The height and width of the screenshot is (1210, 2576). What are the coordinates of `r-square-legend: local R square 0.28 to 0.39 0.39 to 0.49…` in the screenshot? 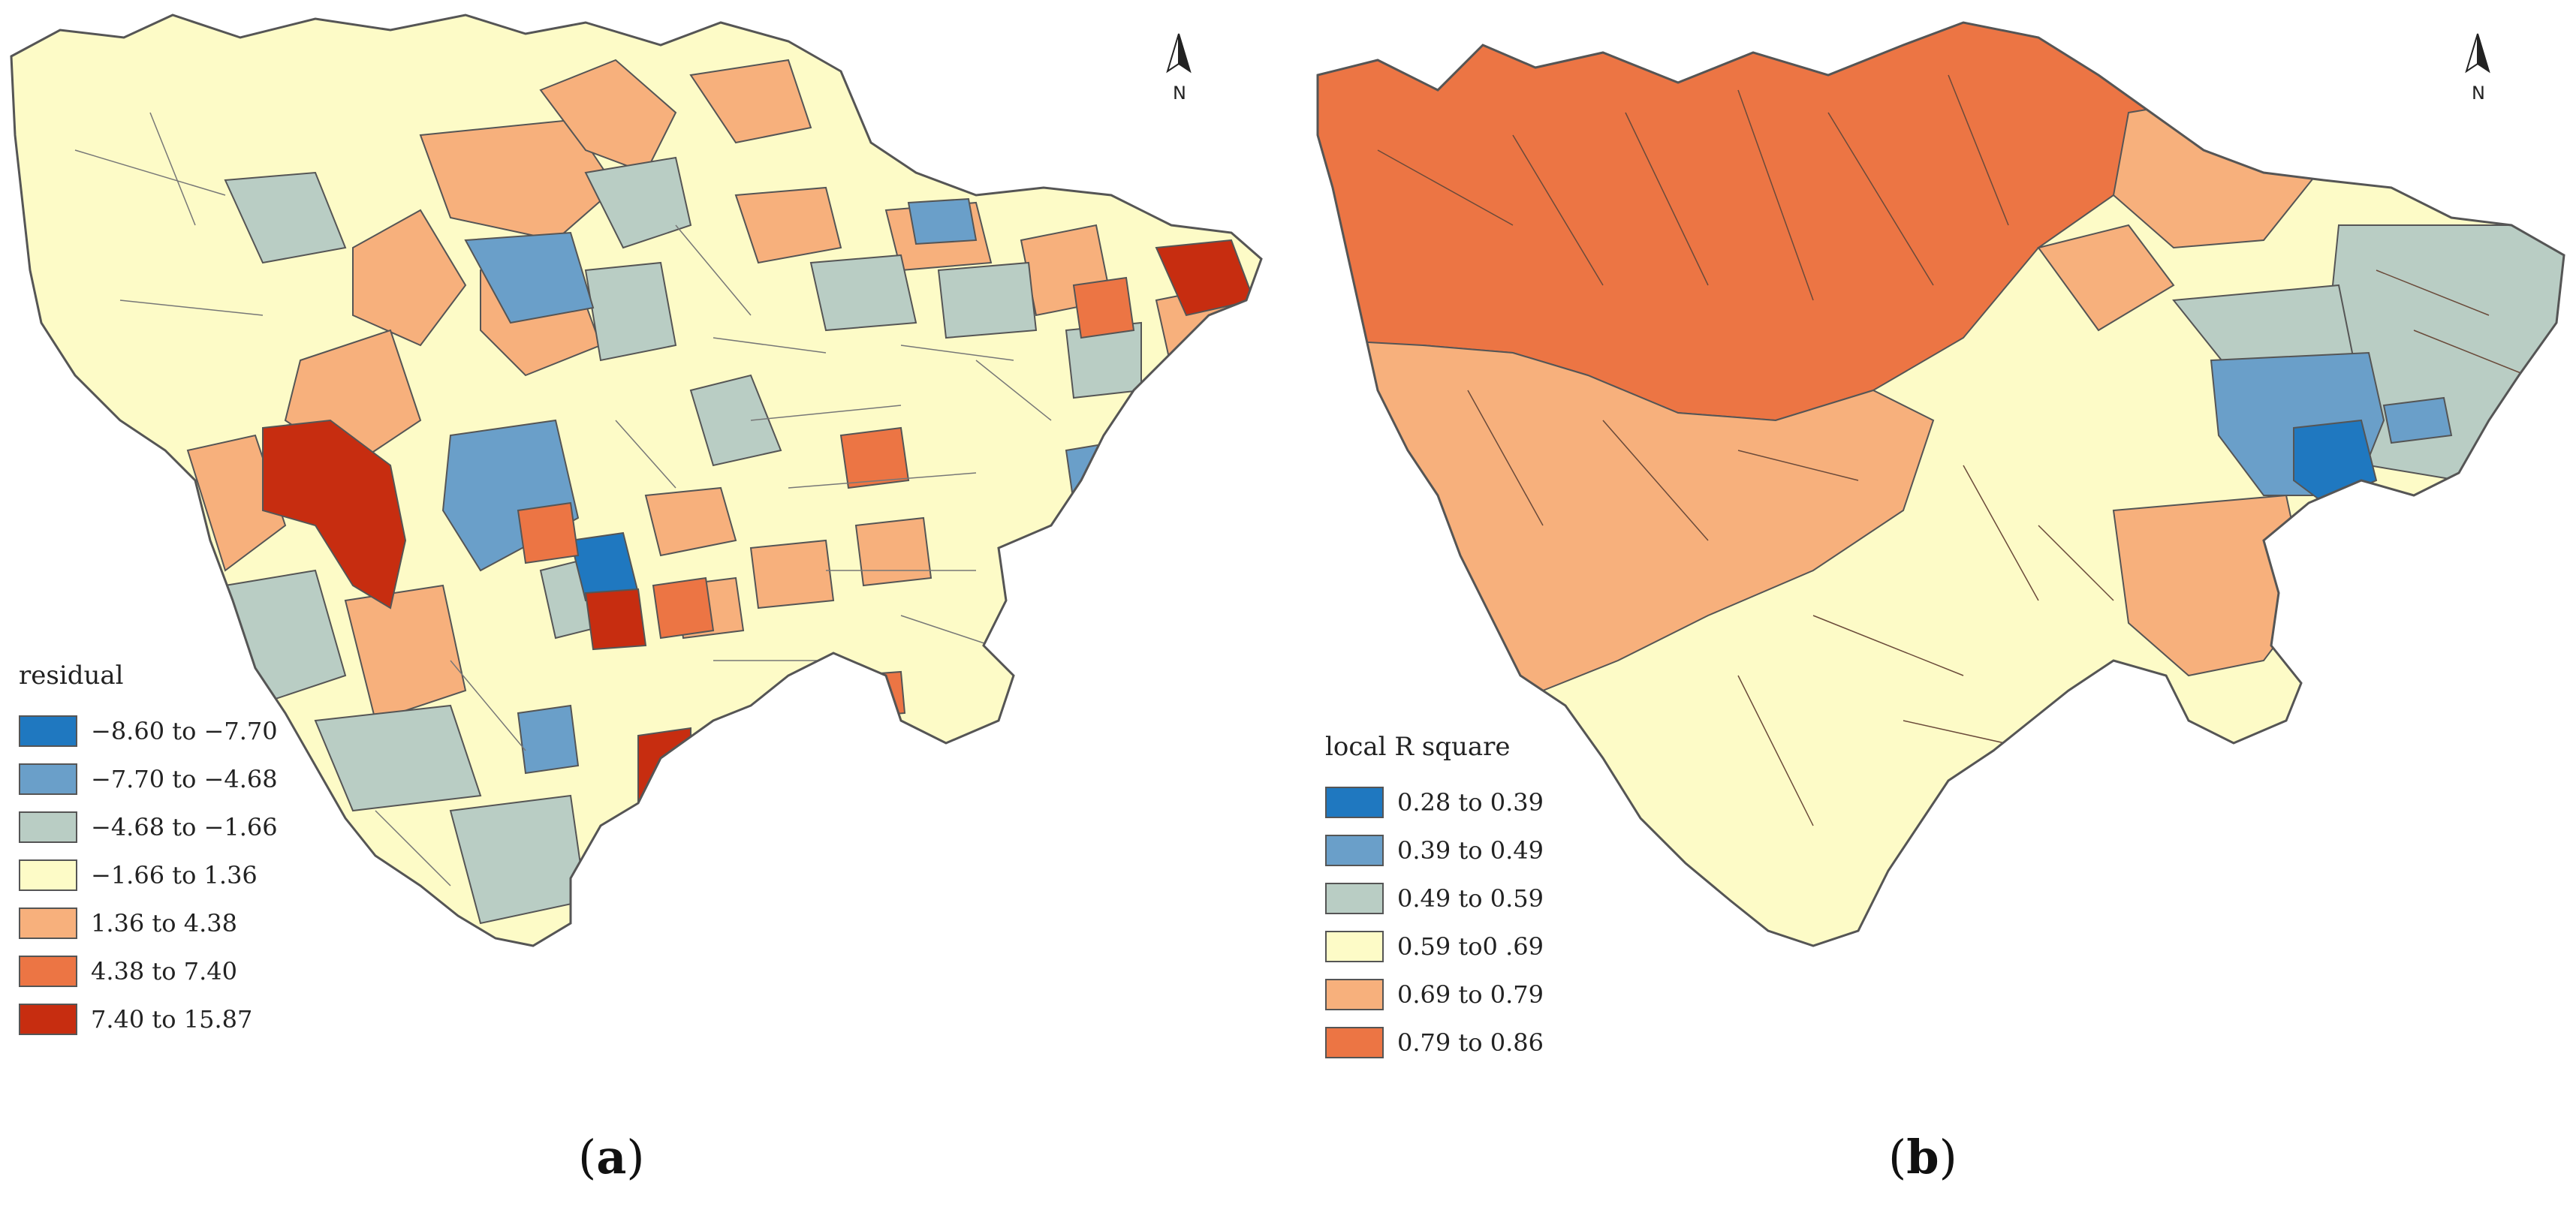 It's located at (1434, 899).